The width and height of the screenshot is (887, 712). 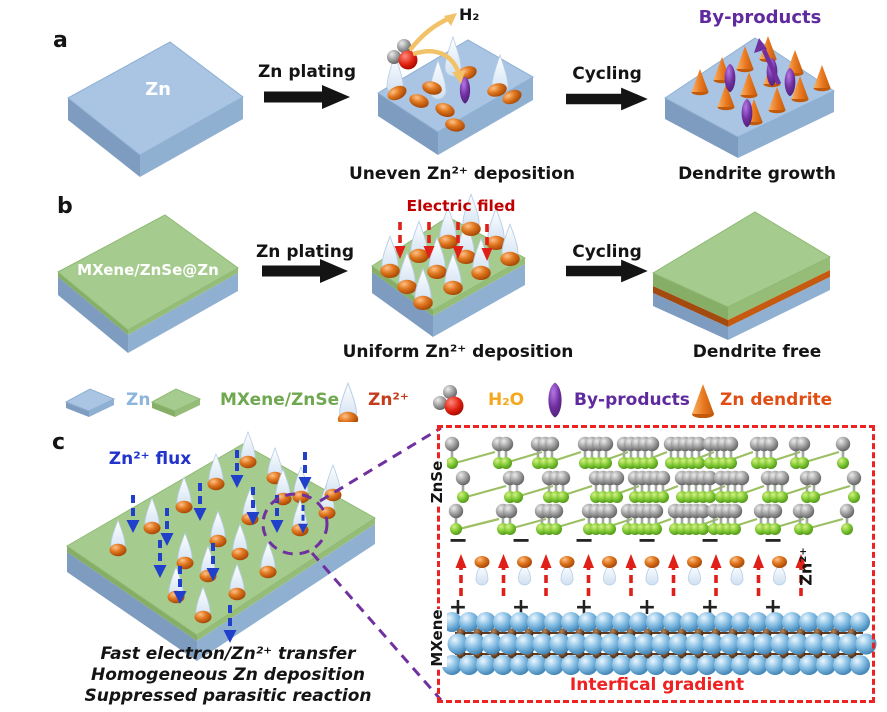 I want to click on dendrite-growth-items, so click(x=761, y=82).